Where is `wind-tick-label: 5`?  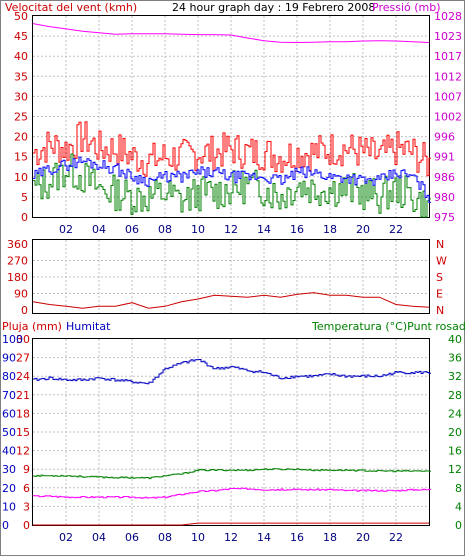
wind-tick-label: 5 is located at coordinates (24, 197).